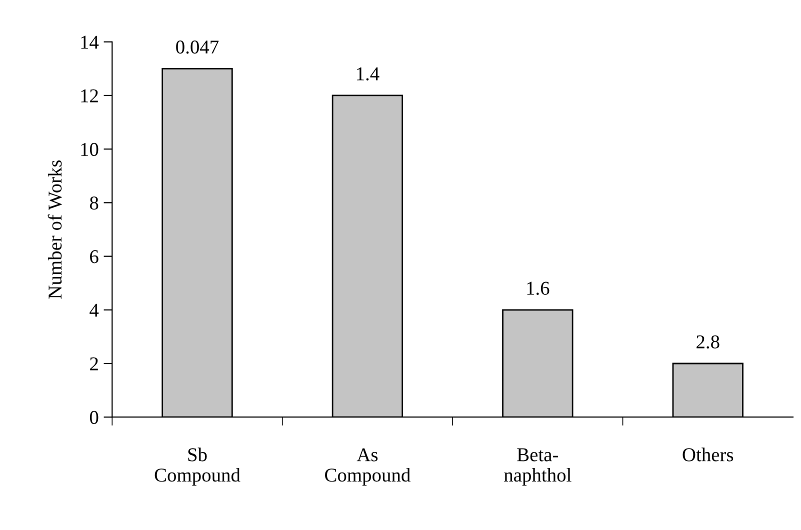 Image resolution: width=801 pixels, height=530 pixels. I want to click on x-tick-label: Beta- naphthol, so click(538, 467).